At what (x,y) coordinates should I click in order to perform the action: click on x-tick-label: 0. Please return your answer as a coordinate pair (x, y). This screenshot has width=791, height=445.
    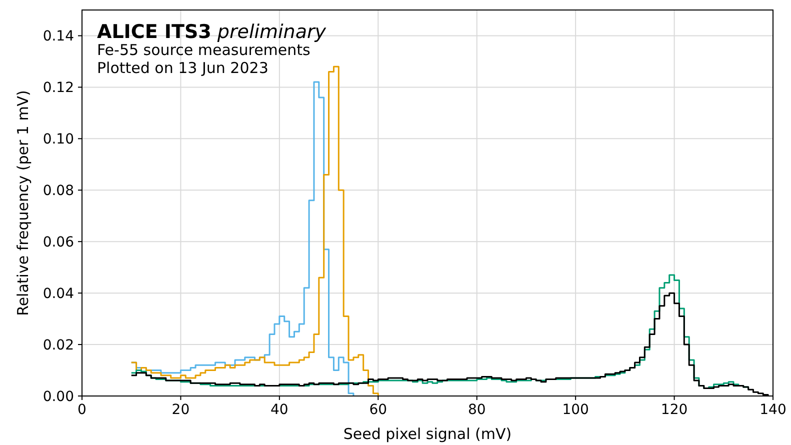
    Looking at the image, I should click on (82, 410).